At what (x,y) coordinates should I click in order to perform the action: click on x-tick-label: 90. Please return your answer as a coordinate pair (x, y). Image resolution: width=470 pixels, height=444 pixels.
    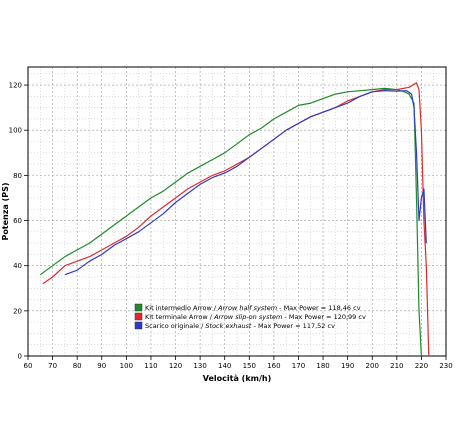
    Looking at the image, I should click on (101, 366).